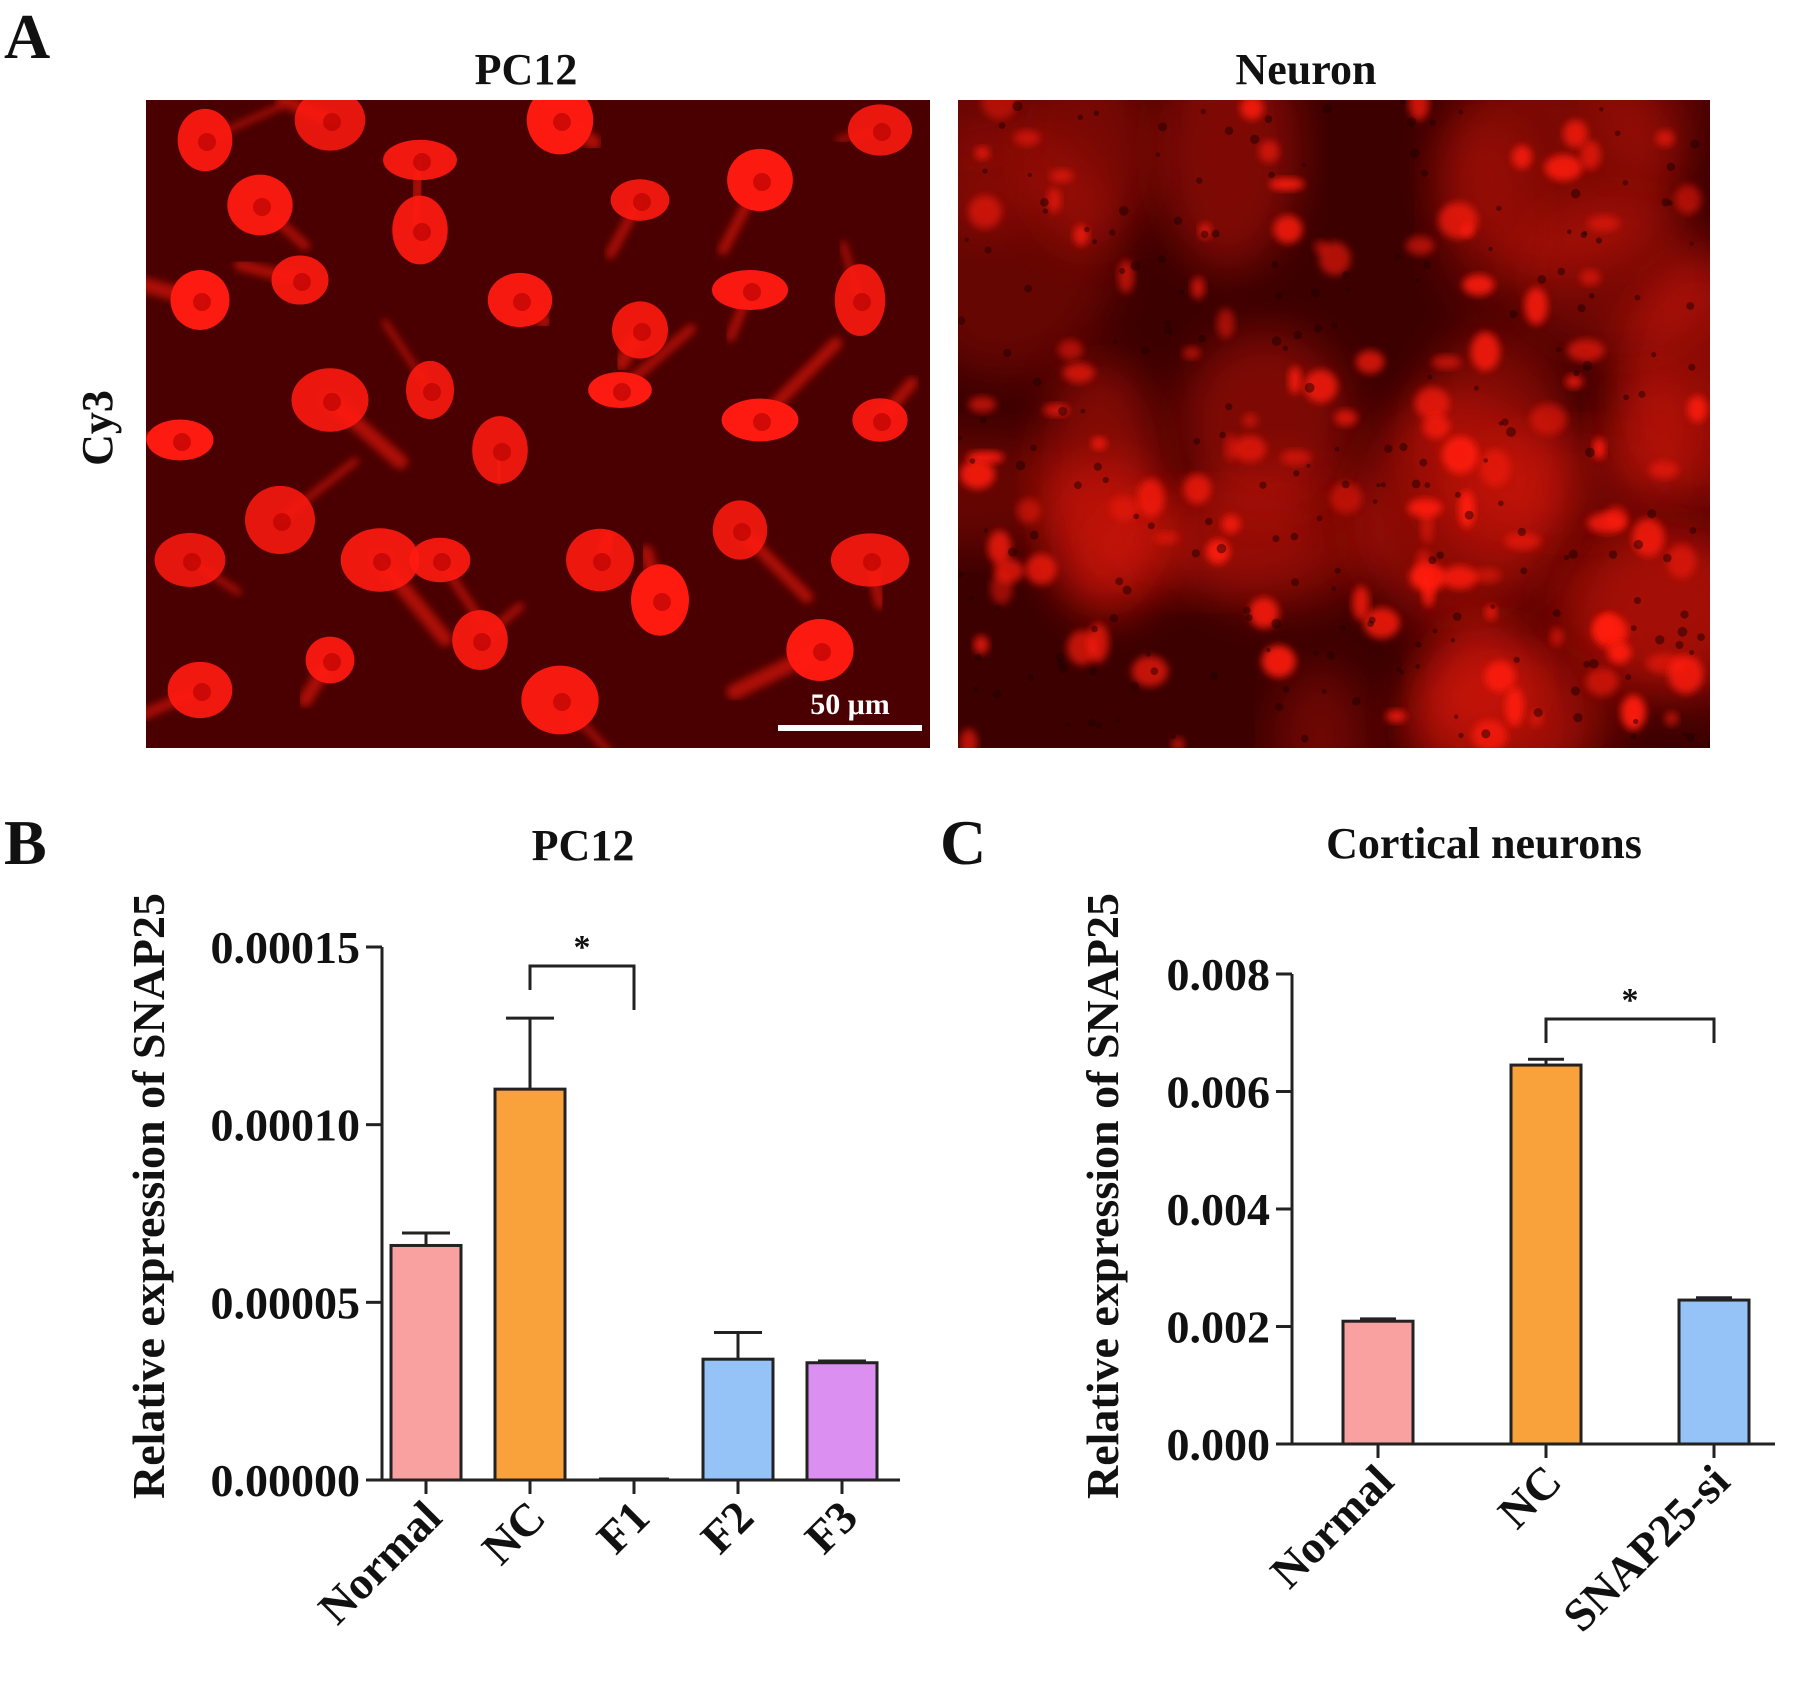 Image resolution: width=1800 pixels, height=1688 pixels. I want to click on chart-c-ylabel: Relative expression of SNAP25, so click(1102, 1196).